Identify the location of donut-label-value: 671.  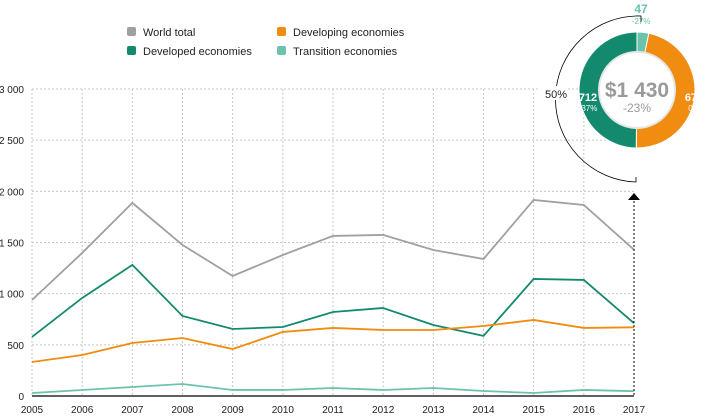
(694, 98).